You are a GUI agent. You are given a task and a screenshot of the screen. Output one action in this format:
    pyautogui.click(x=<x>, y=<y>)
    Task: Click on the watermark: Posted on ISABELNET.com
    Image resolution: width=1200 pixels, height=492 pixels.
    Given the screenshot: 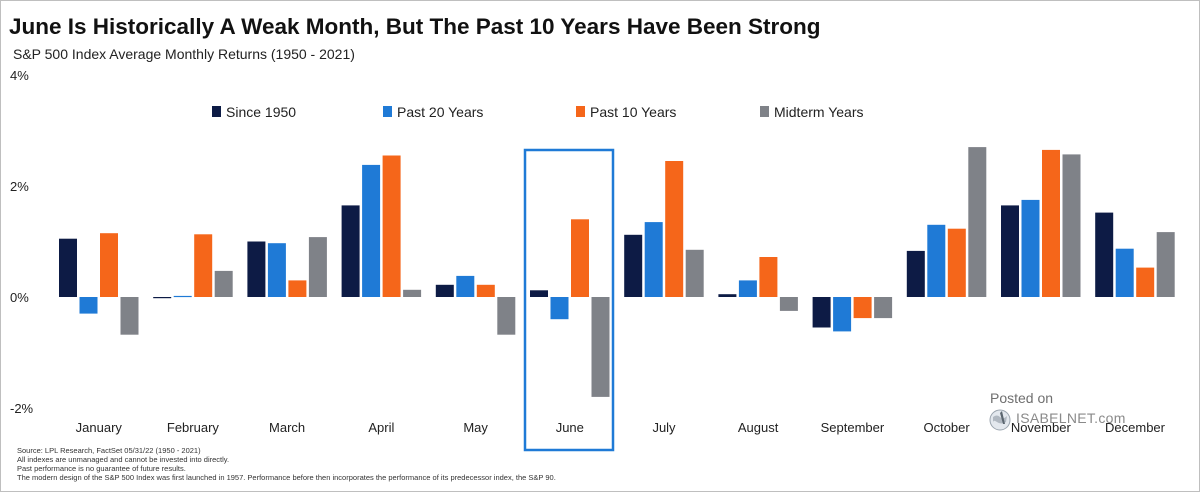 What is the action you would take?
    pyautogui.click(x=1063, y=415)
    